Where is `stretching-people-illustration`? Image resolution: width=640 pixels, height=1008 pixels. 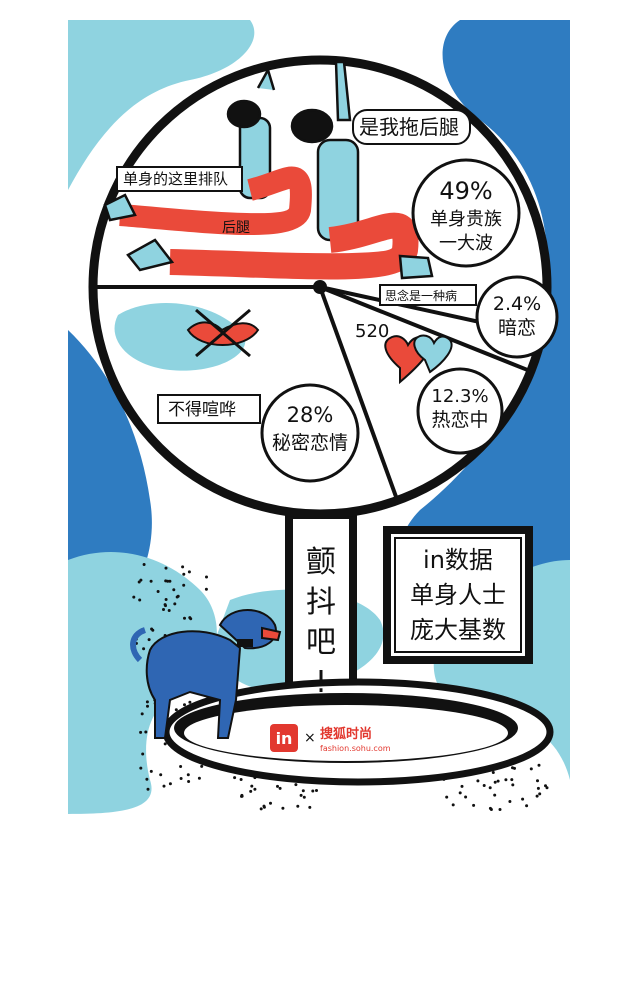
stretching-people-illustration is located at coordinates (268, 170).